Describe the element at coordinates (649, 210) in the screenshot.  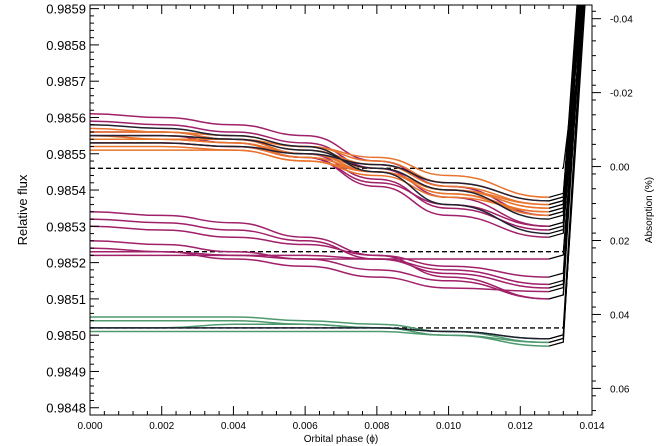
I see `y2-axis-title: Absorption (%)` at that location.